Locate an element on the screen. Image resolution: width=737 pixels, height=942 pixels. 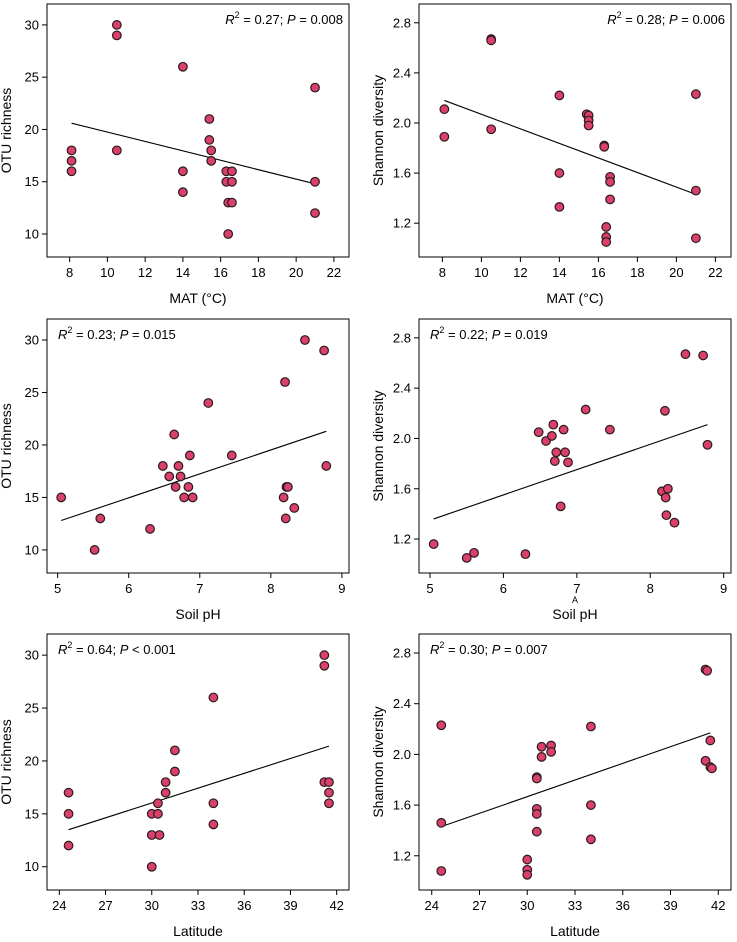
x-tick-label: 9 is located at coordinates (341, 588).